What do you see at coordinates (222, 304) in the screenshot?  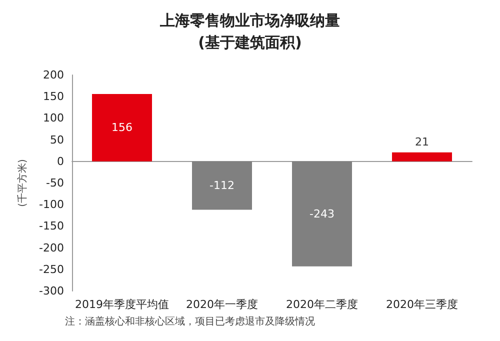 I see `x-tick-label: 2020年一季度` at bounding box center [222, 304].